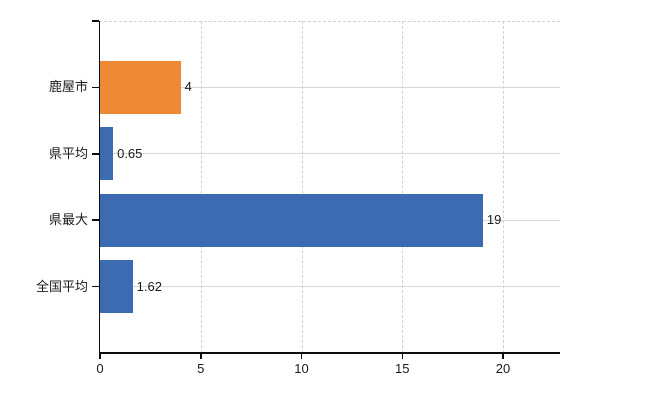  I want to click on y-axis-line, so click(99, 187).